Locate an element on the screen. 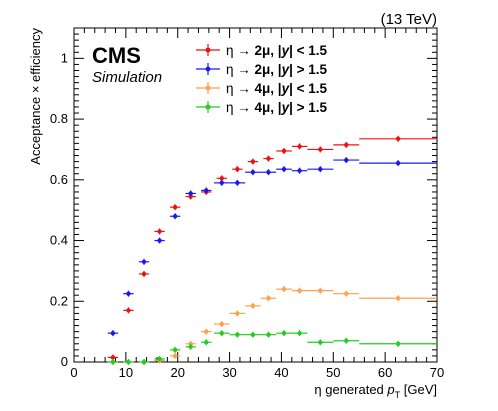  x-tick-label: 0 is located at coordinates (73, 372).